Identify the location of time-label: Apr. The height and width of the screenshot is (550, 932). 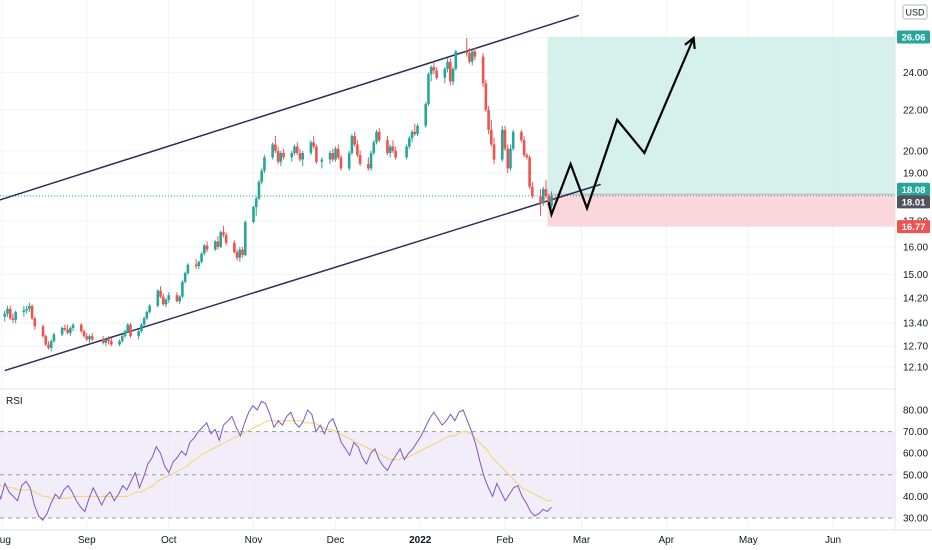
(667, 540).